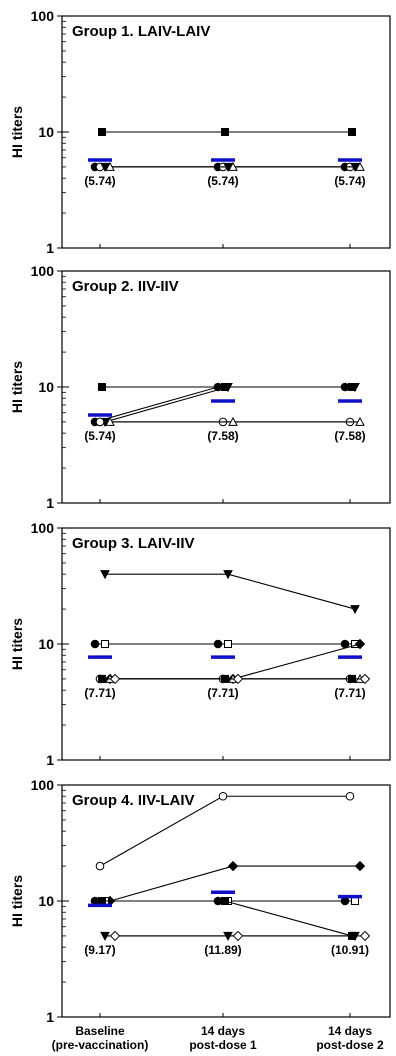 The image size is (396, 1056). What do you see at coordinates (223, 1045) in the screenshot?
I see `x-tick-label: post-dose 1` at bounding box center [223, 1045].